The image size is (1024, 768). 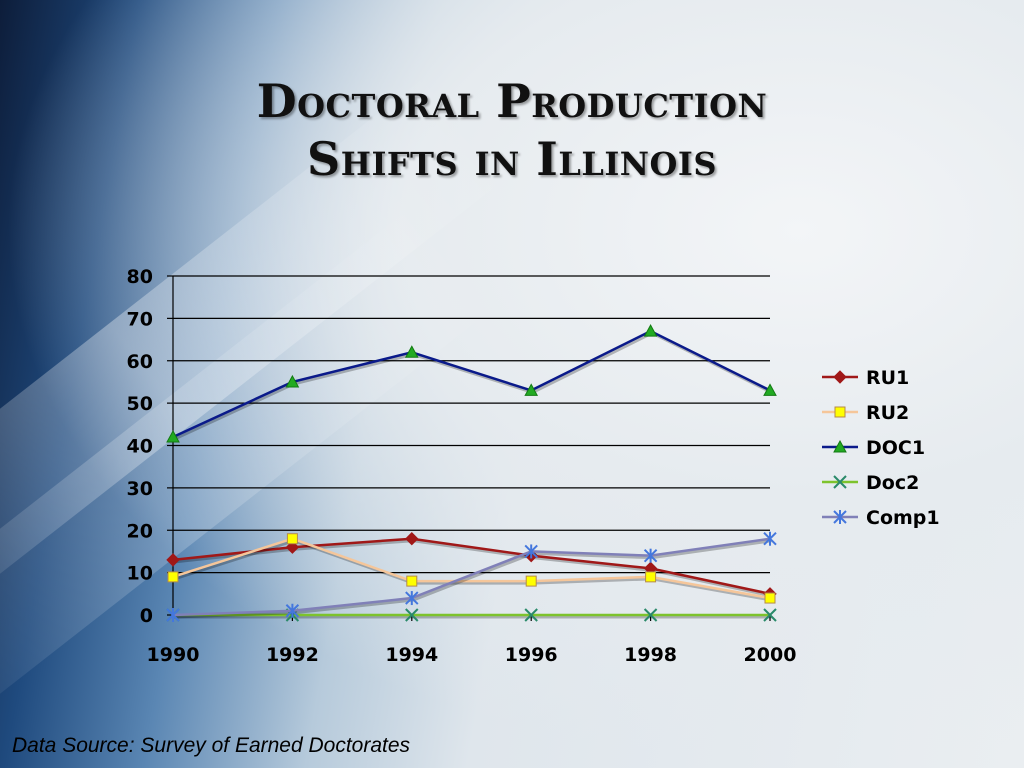 What do you see at coordinates (140, 277) in the screenshot?
I see `y-tick-label: 80` at bounding box center [140, 277].